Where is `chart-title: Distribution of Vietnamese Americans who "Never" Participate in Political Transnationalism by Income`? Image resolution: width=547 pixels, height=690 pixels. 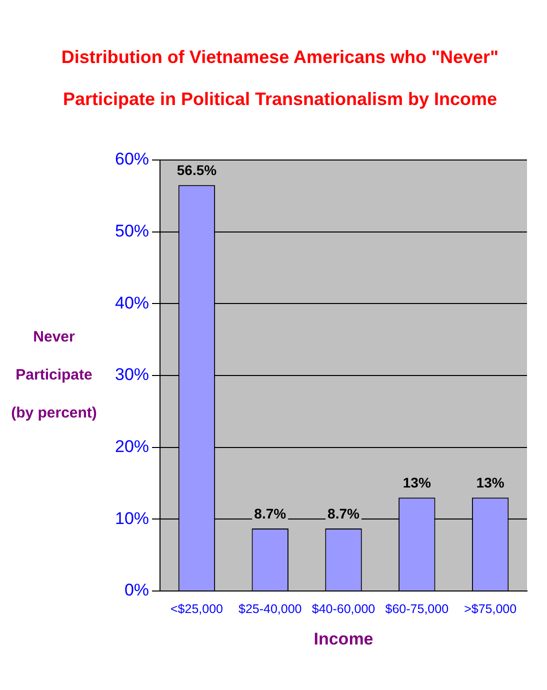 chart-title: Distribution of Vietnamese Americans who "Never" Participate in Political Transnationalism by Income is located at coordinates (280, 77).